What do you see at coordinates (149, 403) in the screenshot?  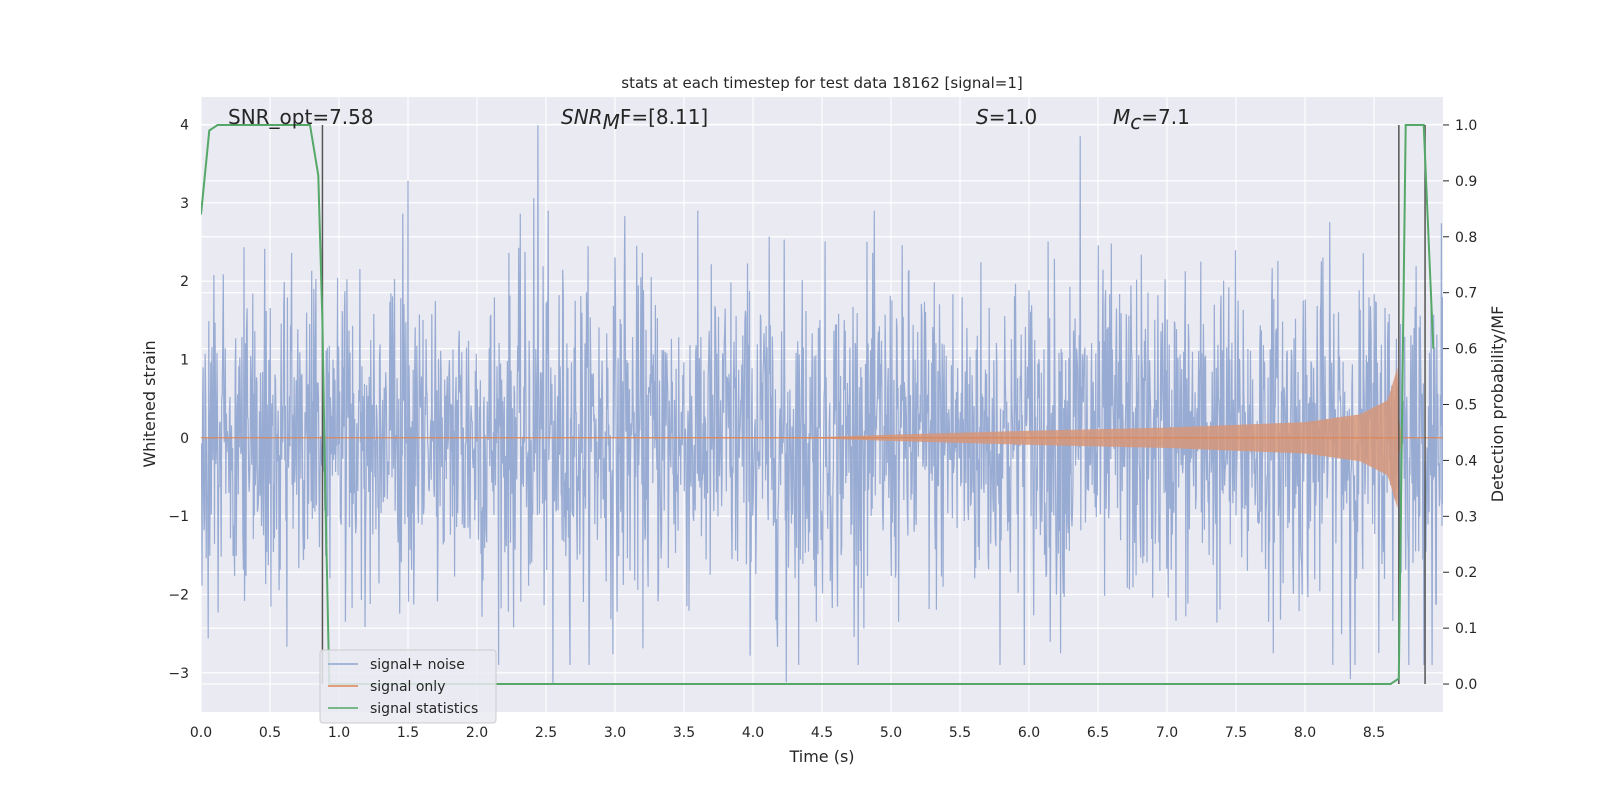 I see `y-axis-label: Whitened strain` at bounding box center [149, 403].